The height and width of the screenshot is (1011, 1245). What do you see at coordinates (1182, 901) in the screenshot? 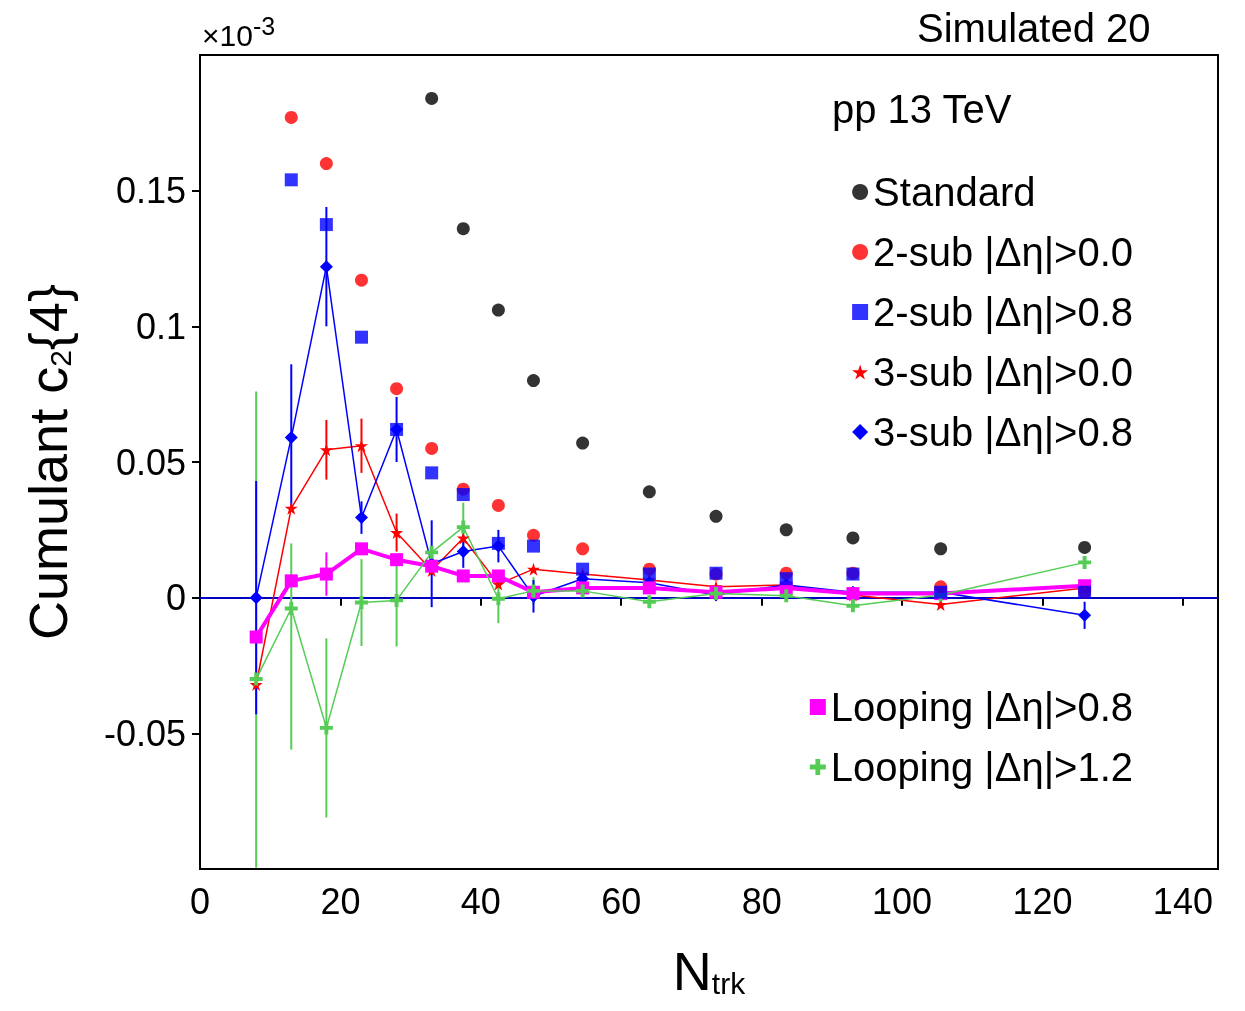
I see `x-tick-label: 140` at bounding box center [1182, 901].